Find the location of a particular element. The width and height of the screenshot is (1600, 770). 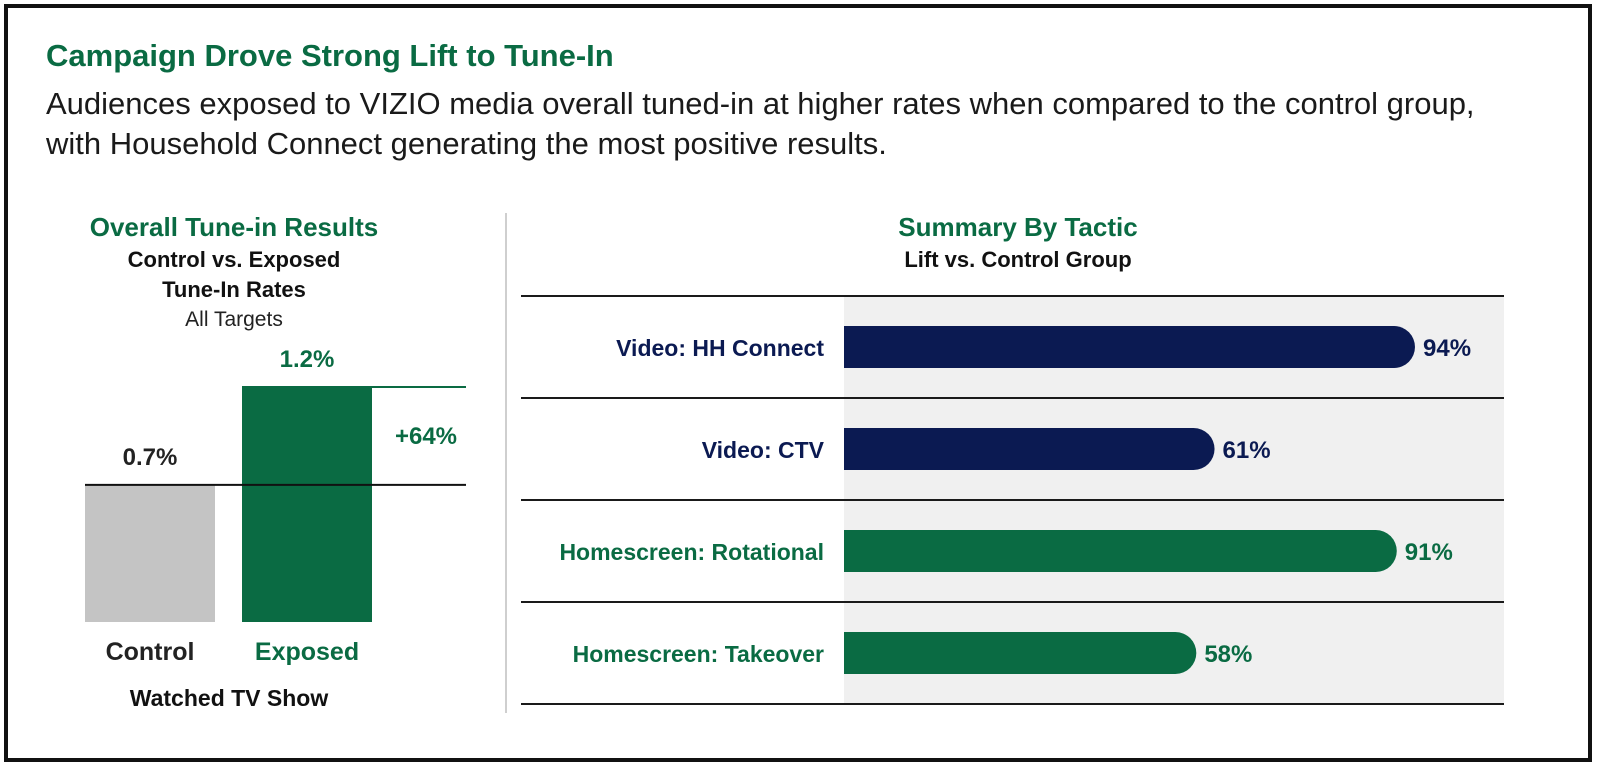

data-label-exposed: 1.2% is located at coordinates (307, 359).